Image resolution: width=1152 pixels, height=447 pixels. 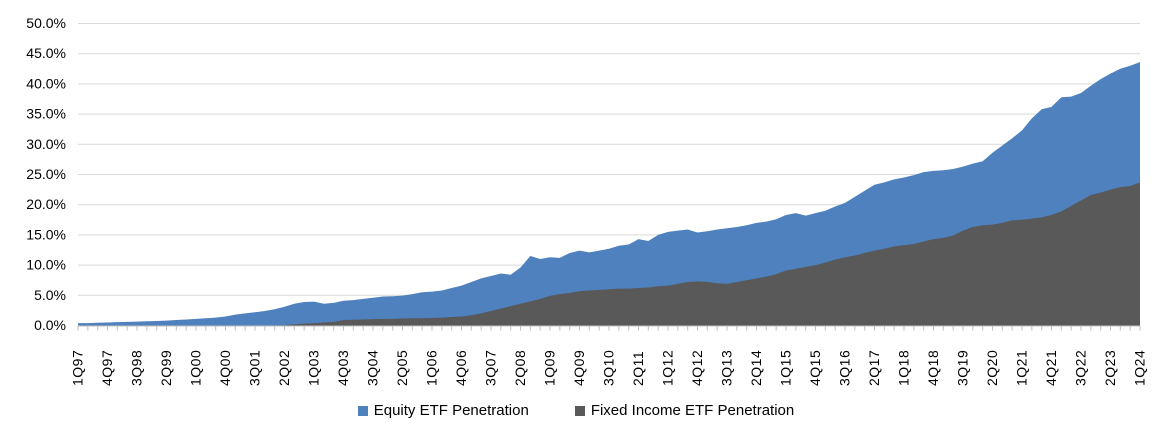 I want to click on legend-item-fixed-income: Fixed Income ETF Penetration, so click(x=684, y=411).